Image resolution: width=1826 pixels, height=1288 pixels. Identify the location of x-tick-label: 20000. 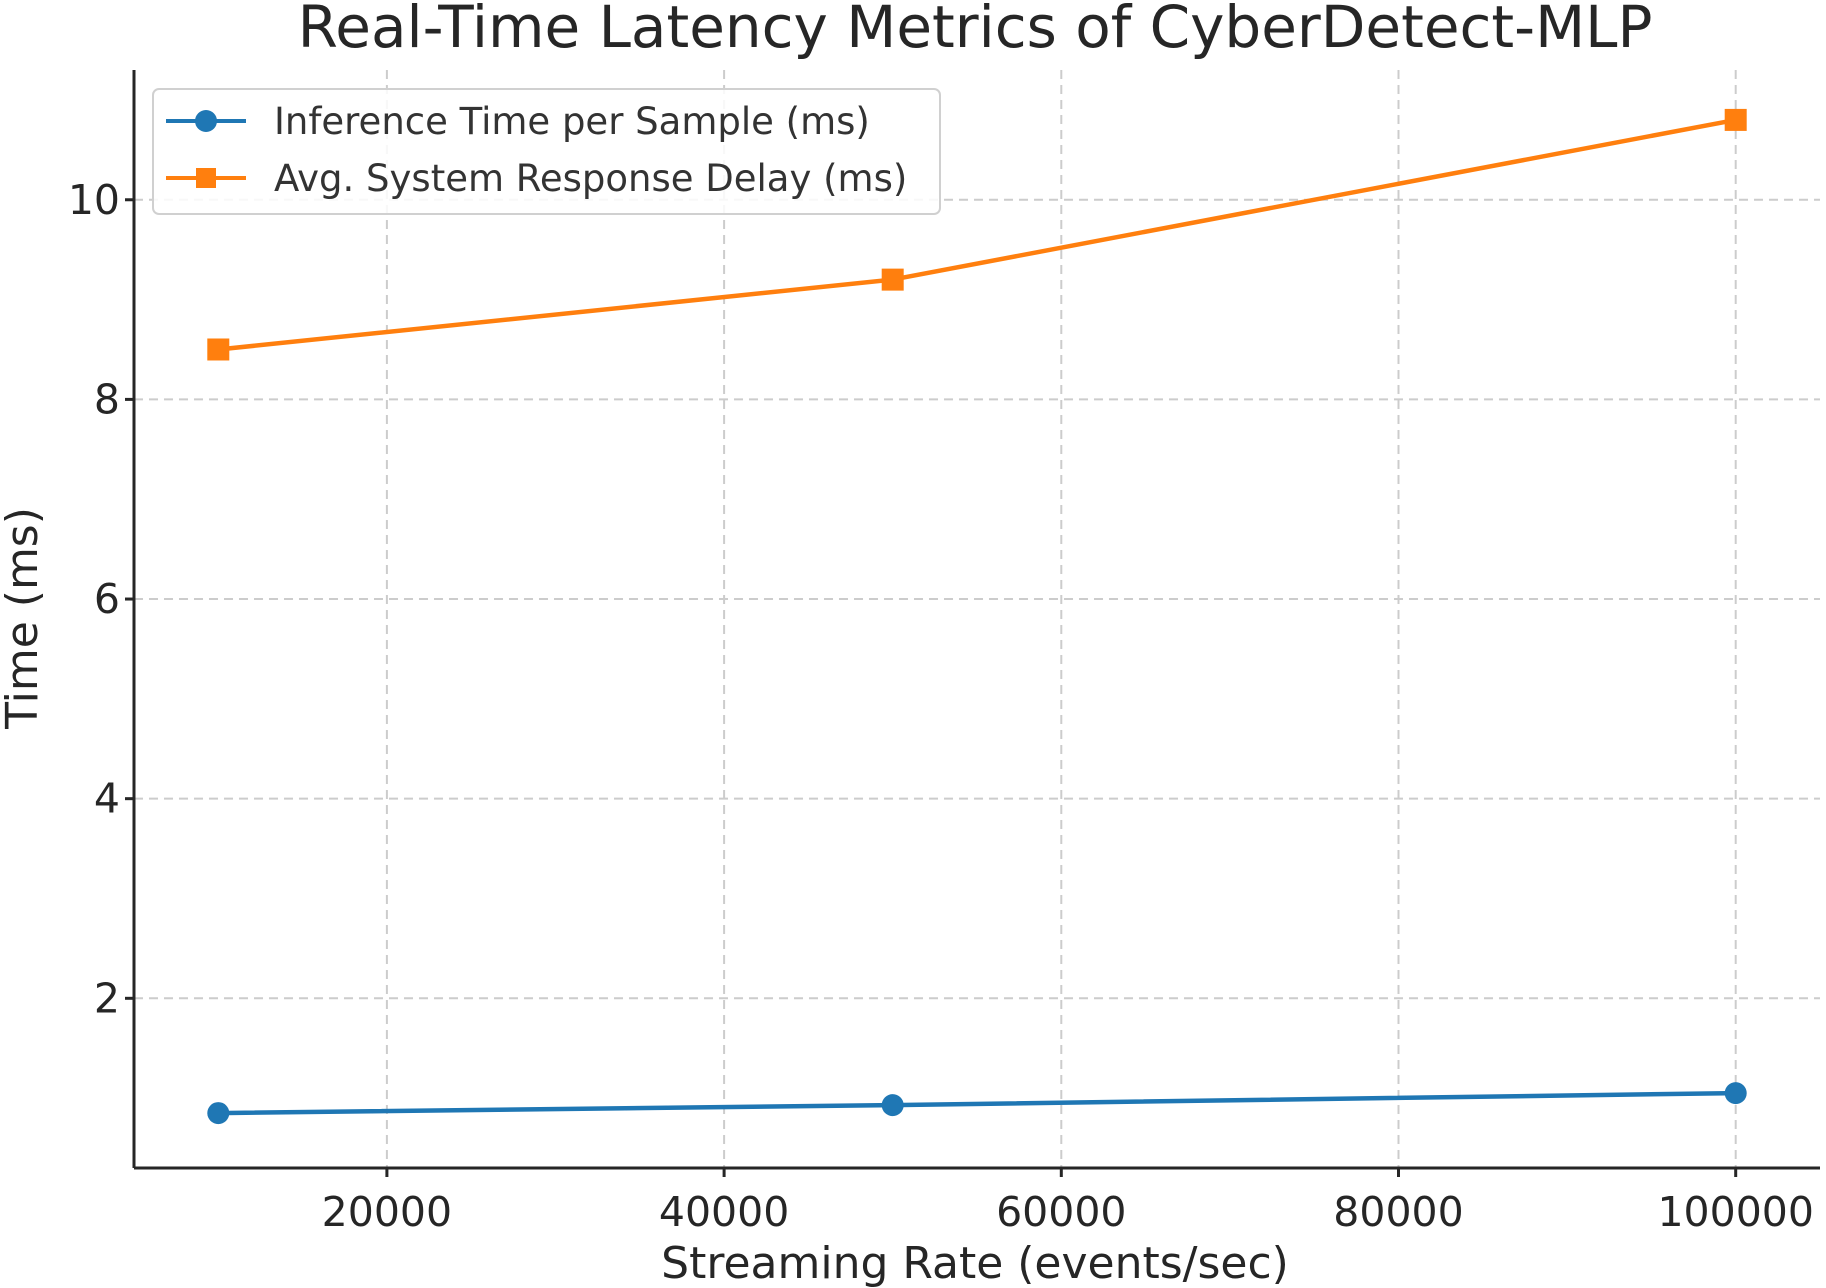
(387, 1212).